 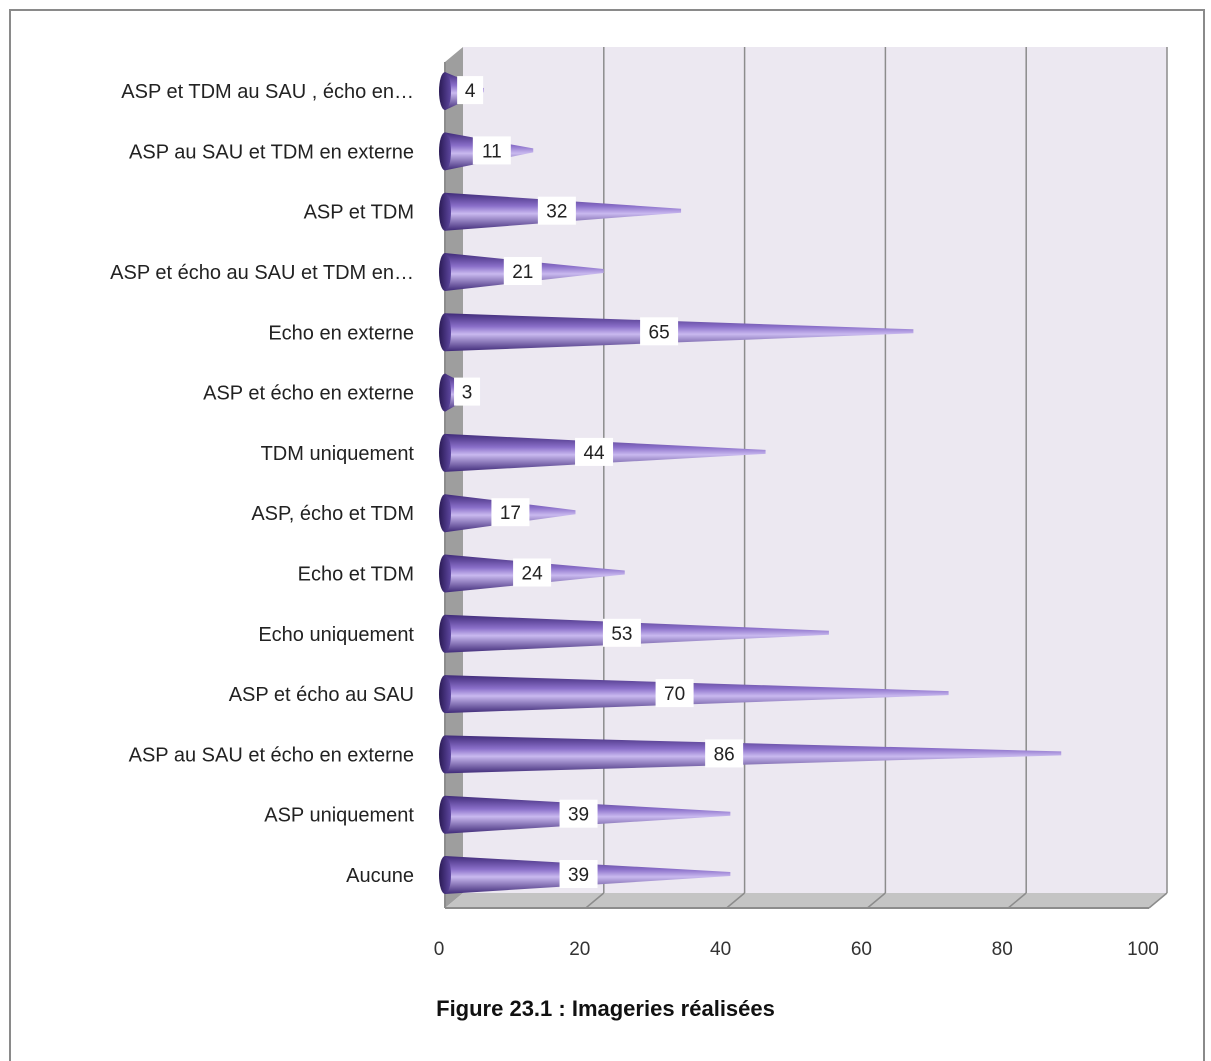 I want to click on data-label: 21, so click(x=522, y=272).